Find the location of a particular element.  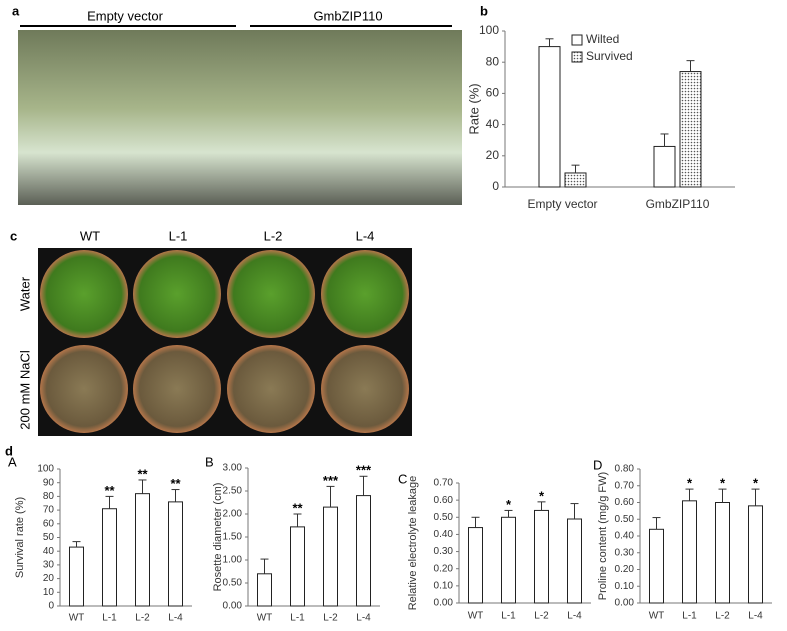

y-tick-label: 80 is located at coordinates (49, 496).